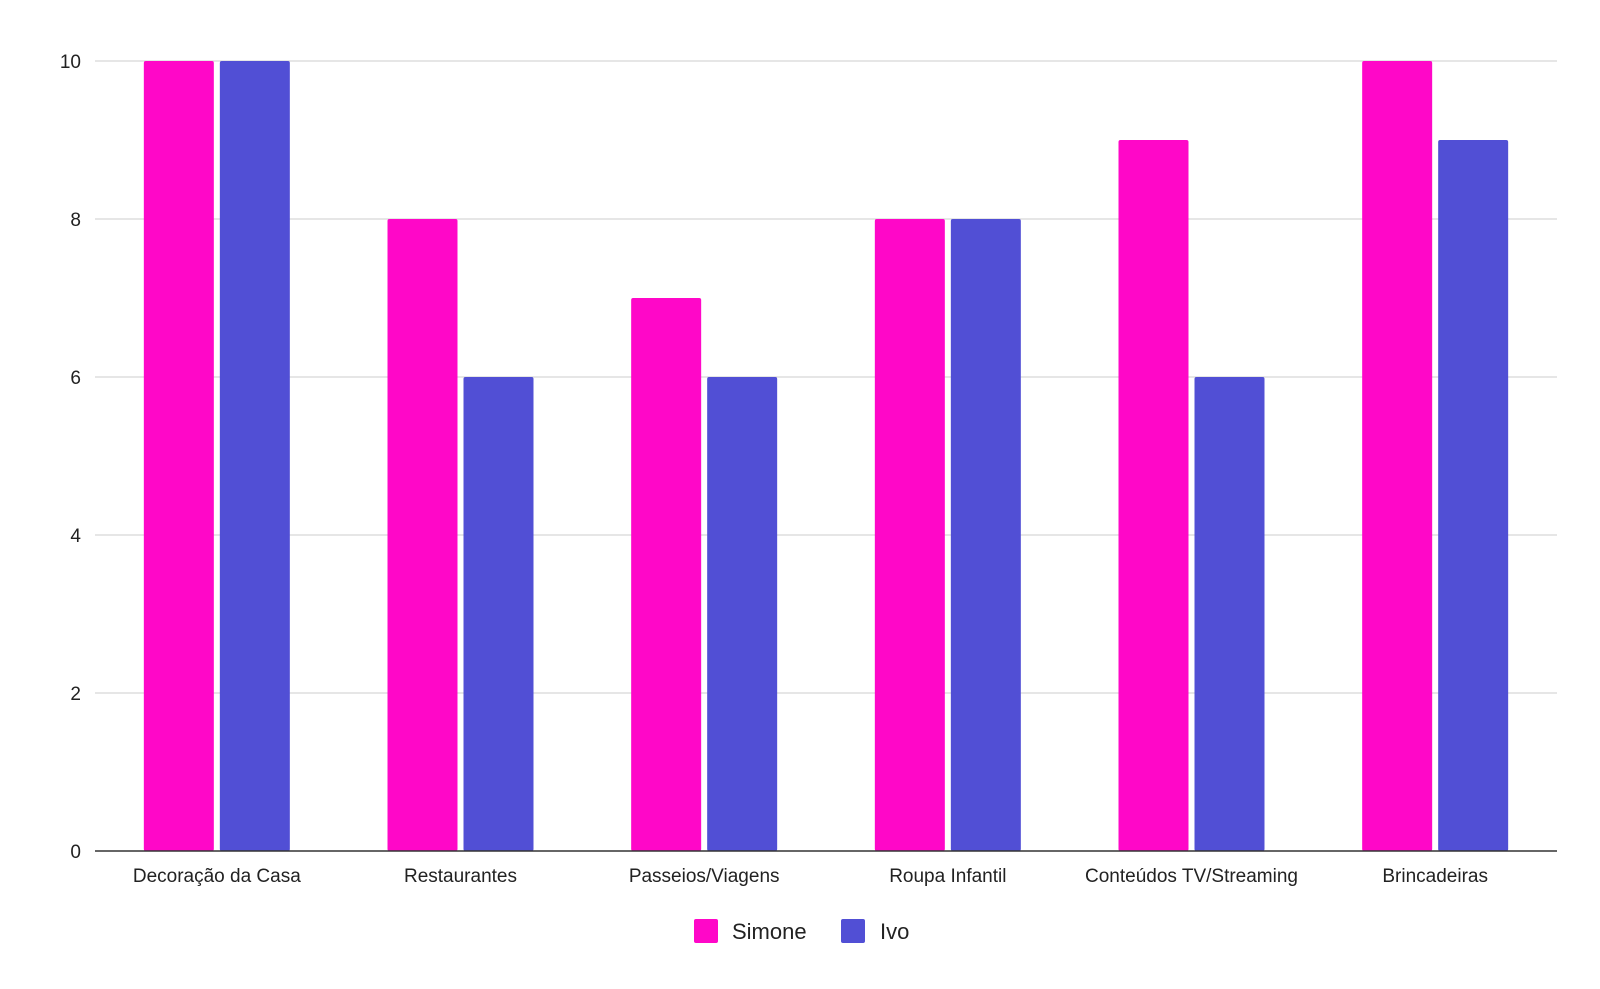 This screenshot has width=1600, height=989. I want to click on y-tick-label: 10, so click(70, 62).